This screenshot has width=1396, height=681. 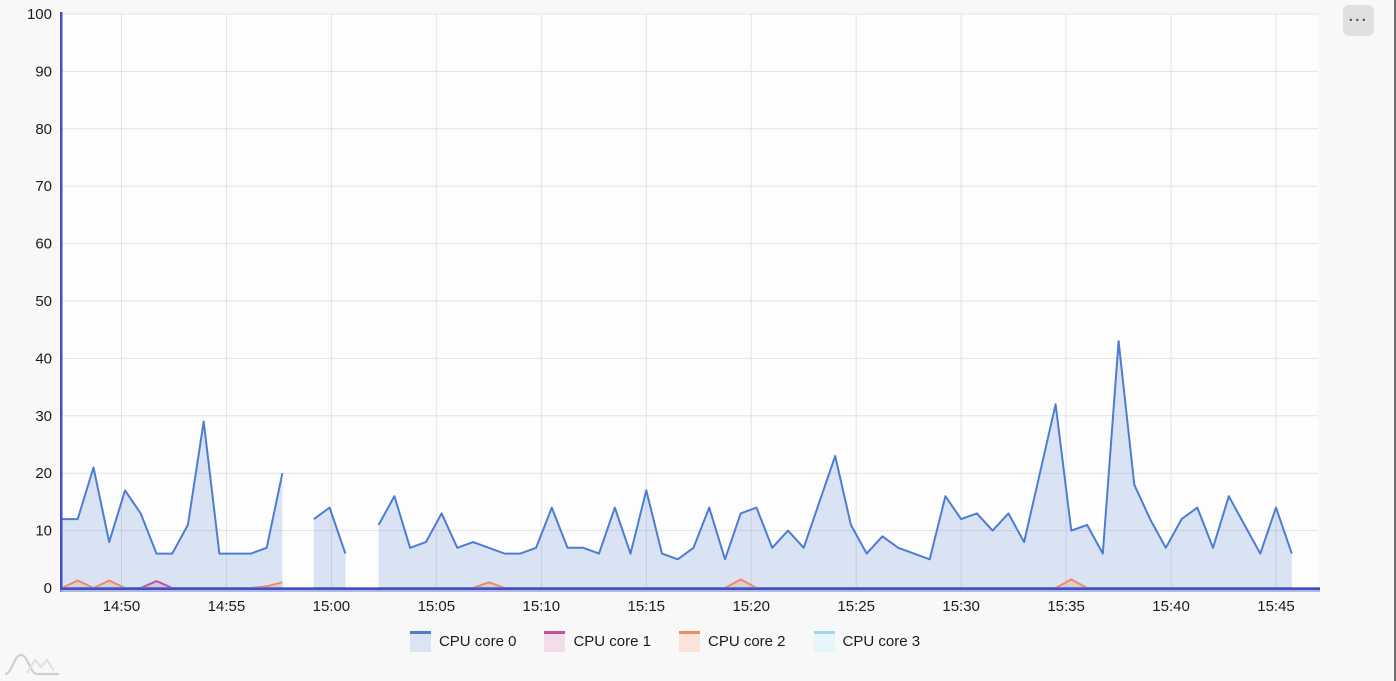 What do you see at coordinates (690, 591) in the screenshot?
I see `x-axis-shadow` at bounding box center [690, 591].